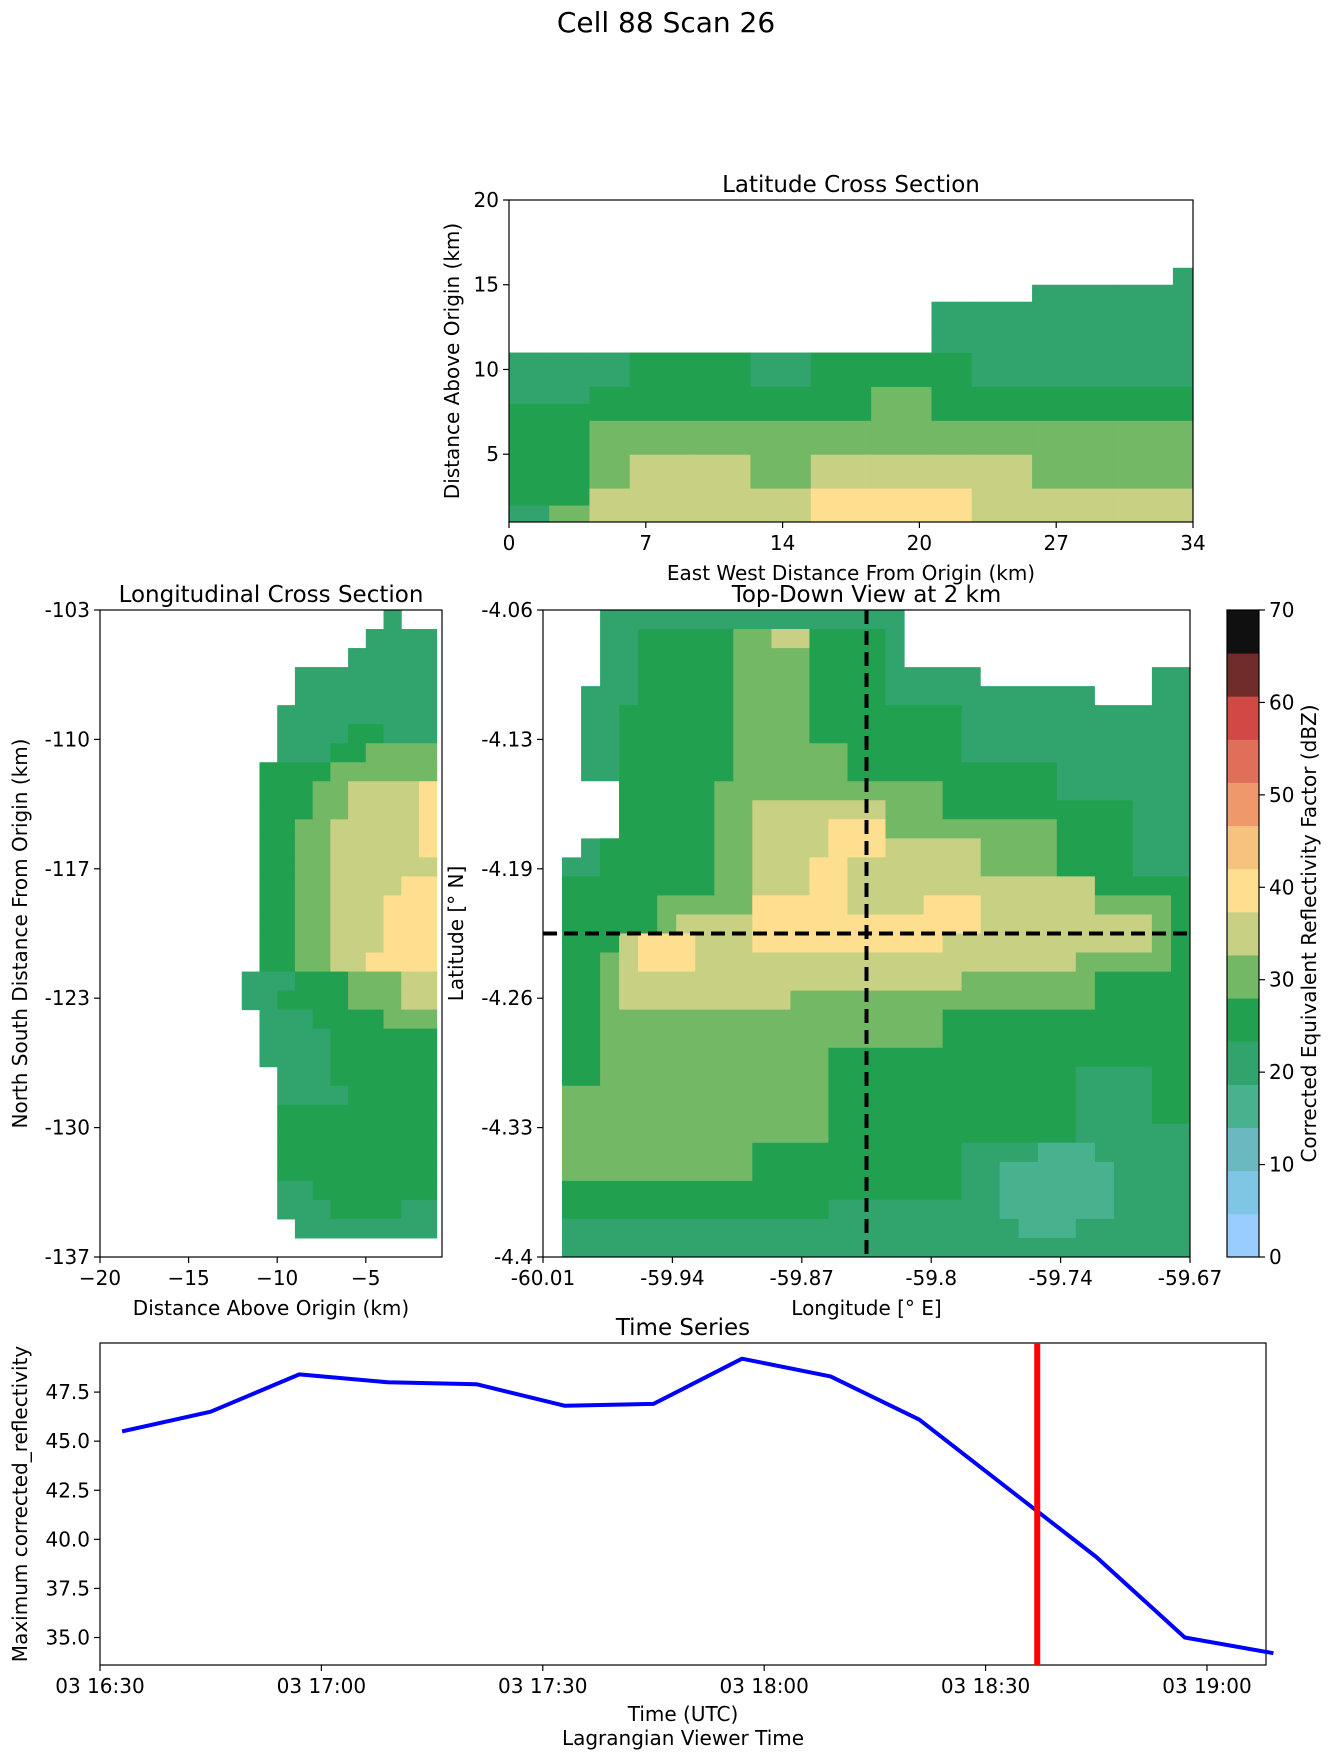 The height and width of the screenshot is (1764, 1332). Describe the element at coordinates (919, 543) in the screenshot. I see `lat-xtick-label: 20` at that location.